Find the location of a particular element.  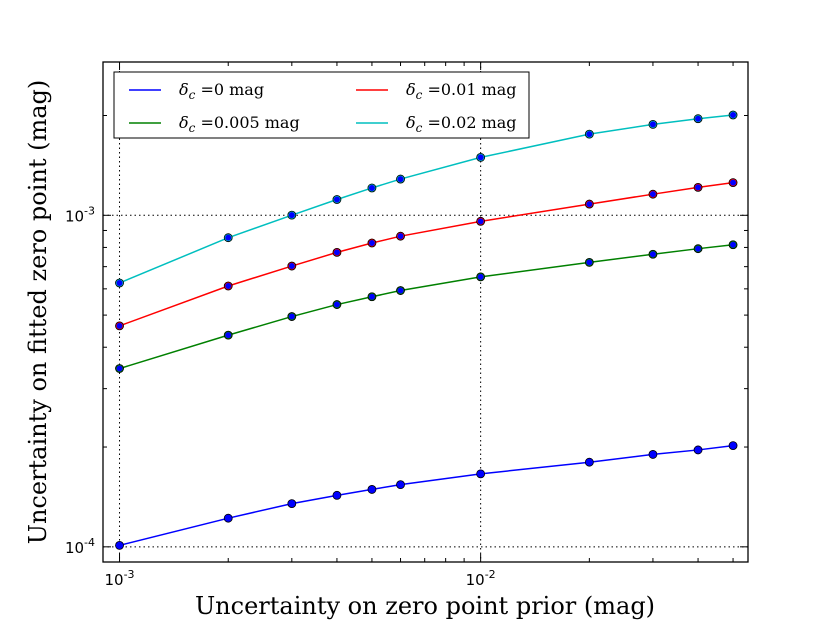

legend-label-2: δc =0.01 mag is located at coordinates (461, 91).